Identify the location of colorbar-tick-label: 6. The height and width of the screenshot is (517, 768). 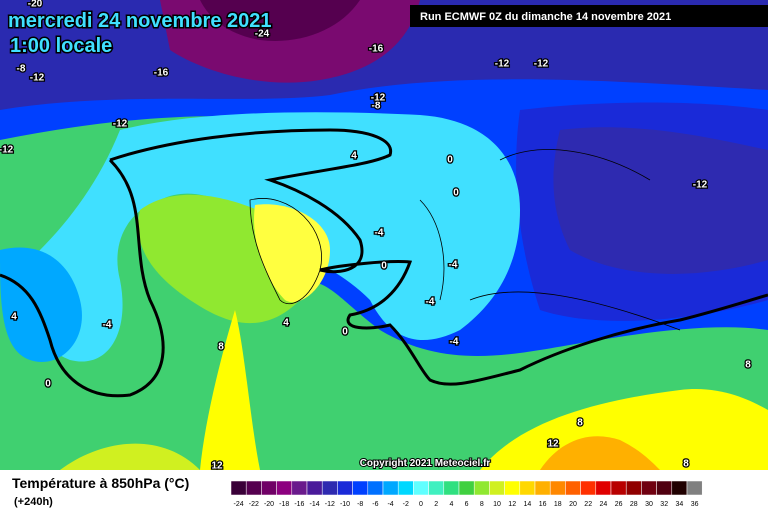
(467, 504).